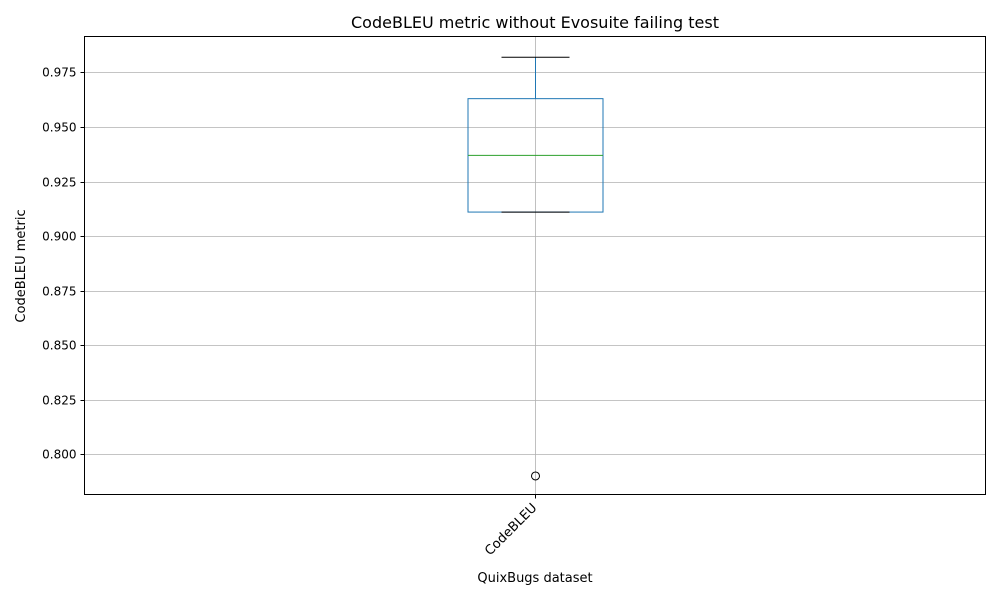  What do you see at coordinates (59, 401) in the screenshot?
I see `y-tick-label: 0.825` at bounding box center [59, 401].